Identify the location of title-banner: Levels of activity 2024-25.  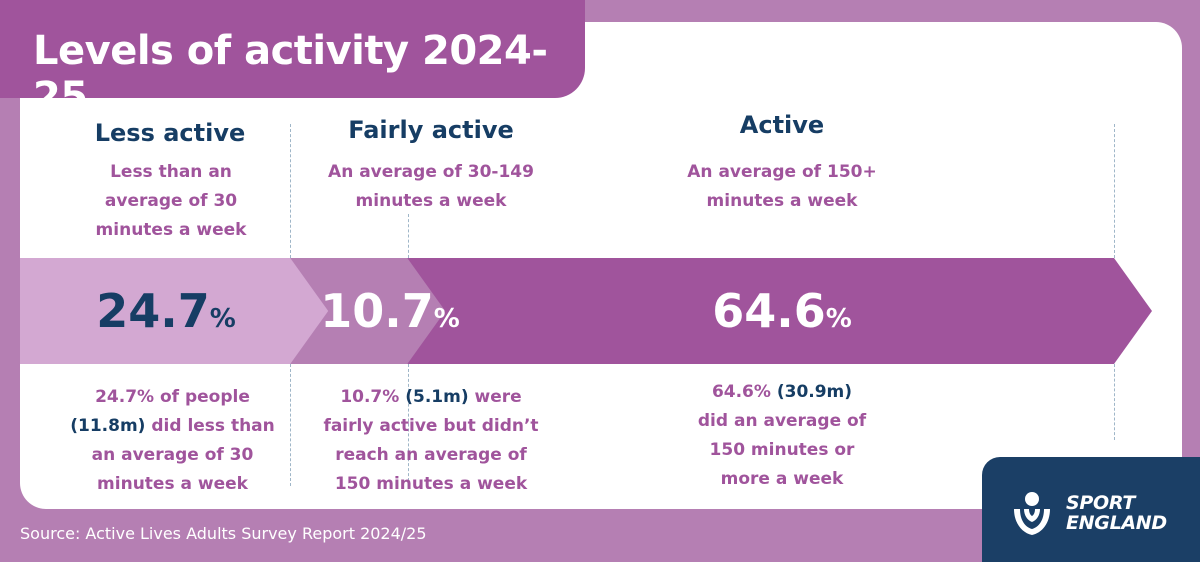
(292, 60).